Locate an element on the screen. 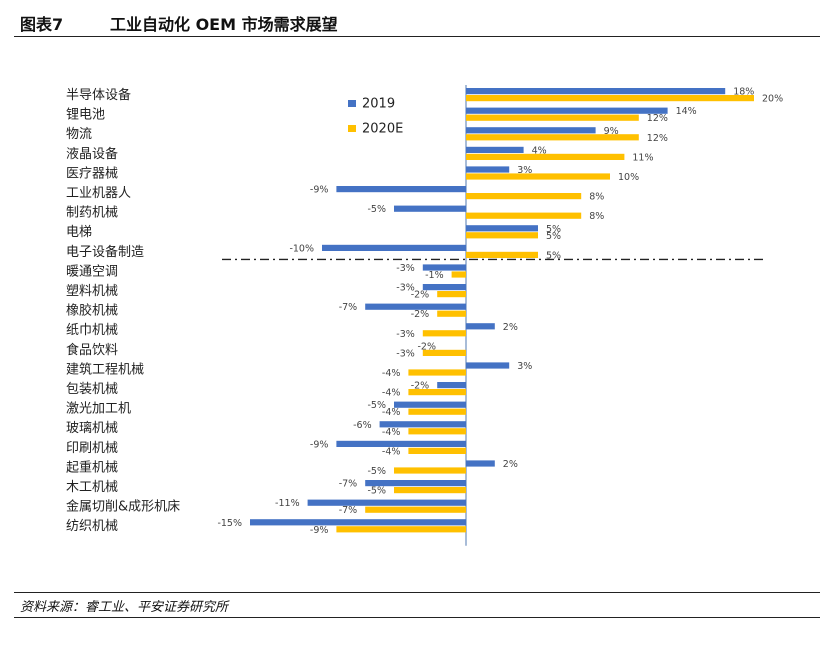 This screenshot has width=829, height=654. category-label: 物流 is located at coordinates (79, 134).